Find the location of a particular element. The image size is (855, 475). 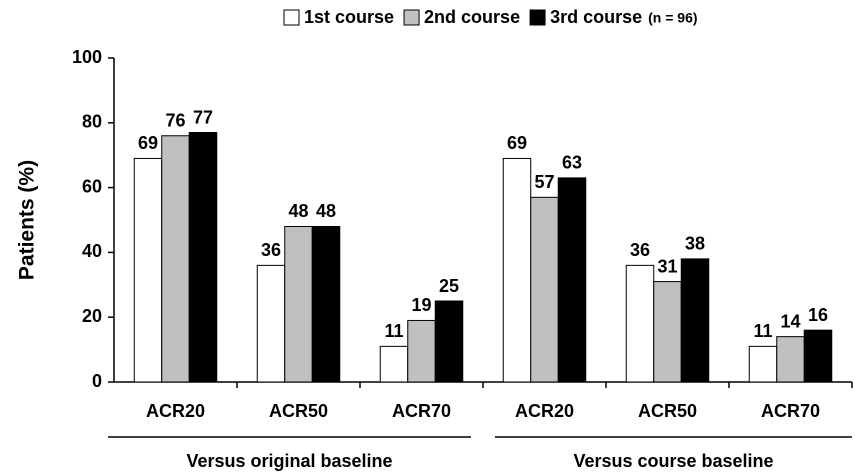

value-label: 31 is located at coordinates (667, 266).